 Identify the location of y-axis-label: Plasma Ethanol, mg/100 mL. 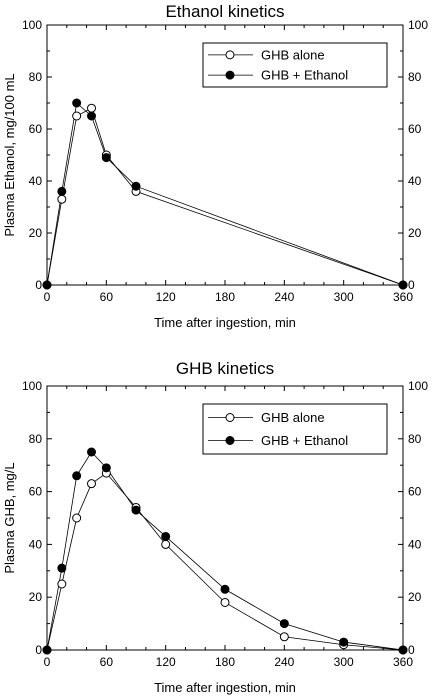
(9, 154).